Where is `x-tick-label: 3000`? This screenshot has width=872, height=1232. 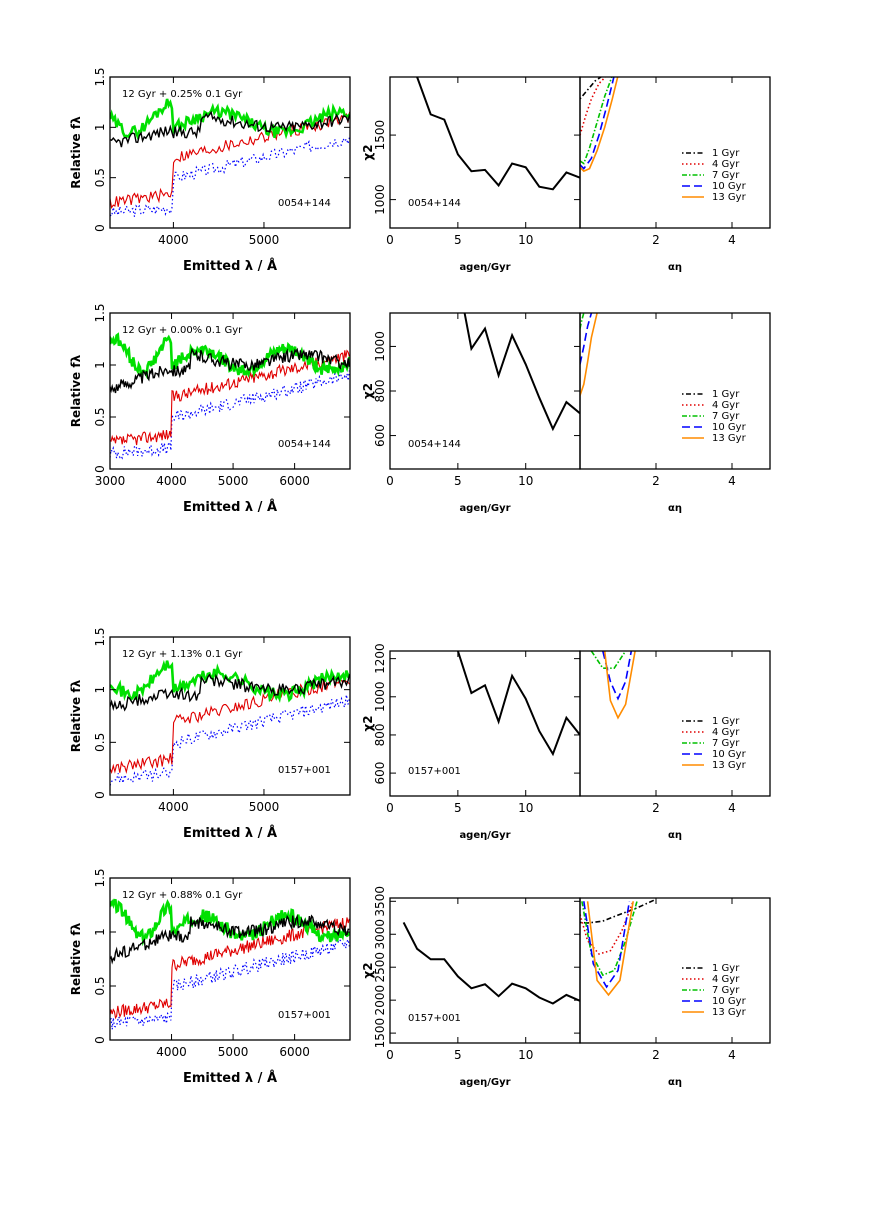
x-tick-label: 3000 is located at coordinates (110, 481).